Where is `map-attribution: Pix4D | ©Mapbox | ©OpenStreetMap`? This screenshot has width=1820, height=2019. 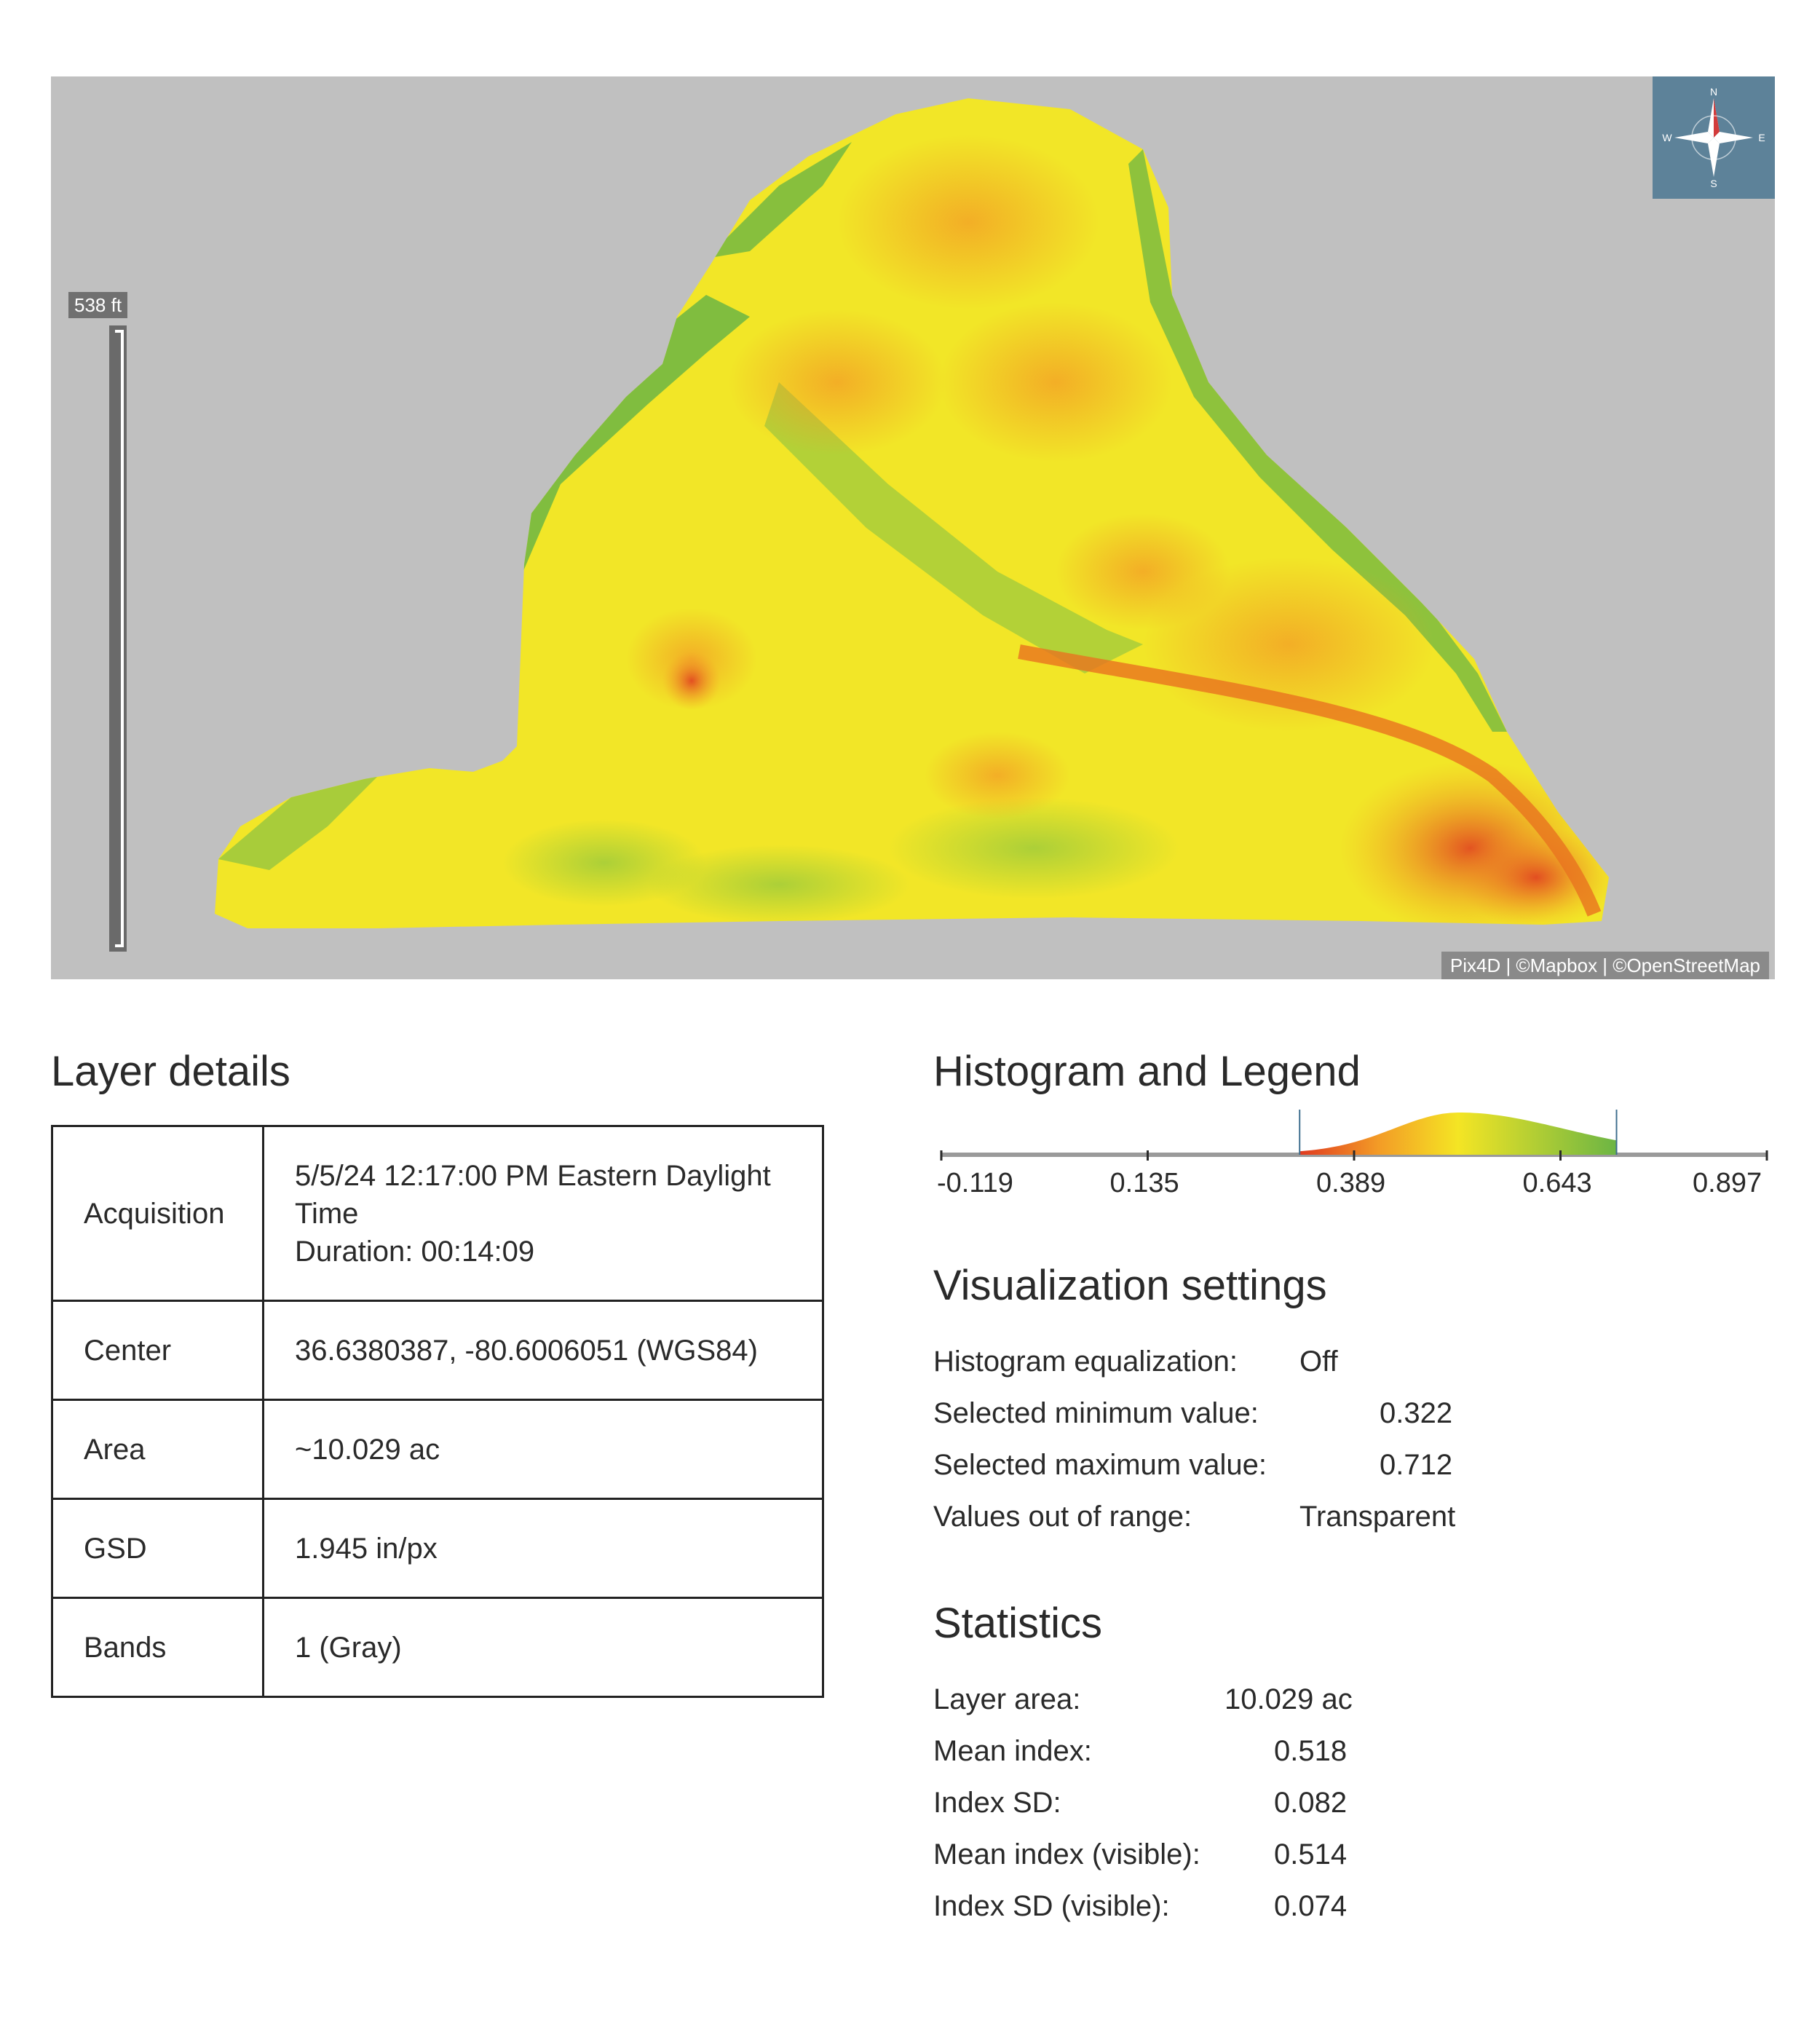 map-attribution: Pix4D | ©Mapbox | ©OpenStreetMap is located at coordinates (1605, 965).